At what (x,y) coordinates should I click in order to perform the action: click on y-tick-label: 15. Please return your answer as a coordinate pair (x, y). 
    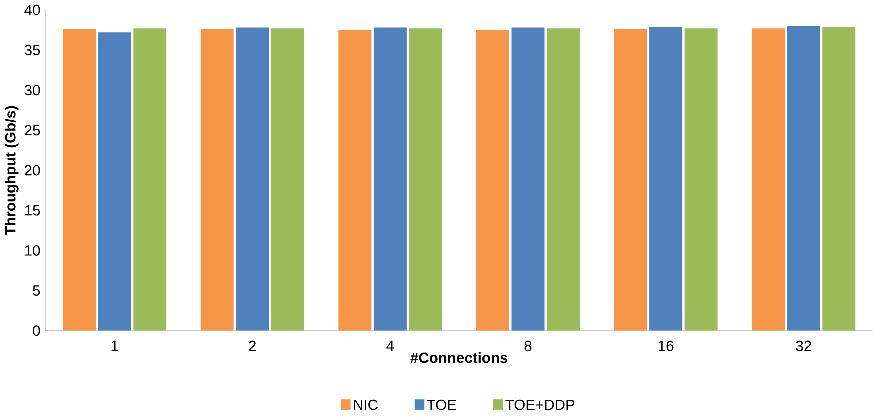
    Looking at the image, I should click on (32, 211).